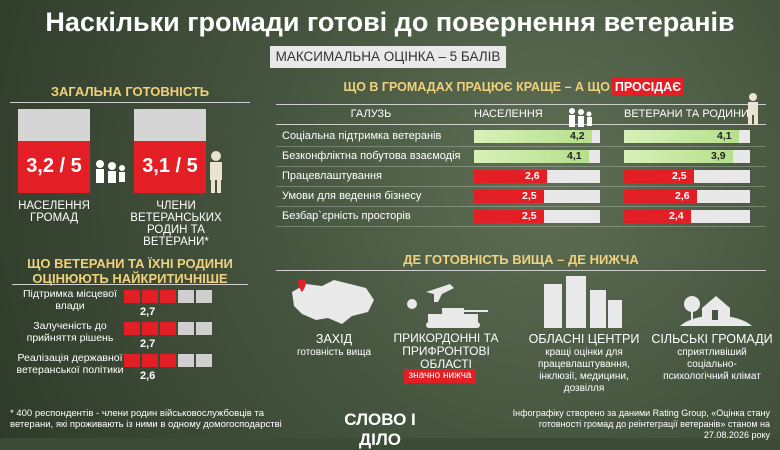  What do you see at coordinates (574, 156) in the screenshot?
I see `population-value: 4,1` at bounding box center [574, 156].